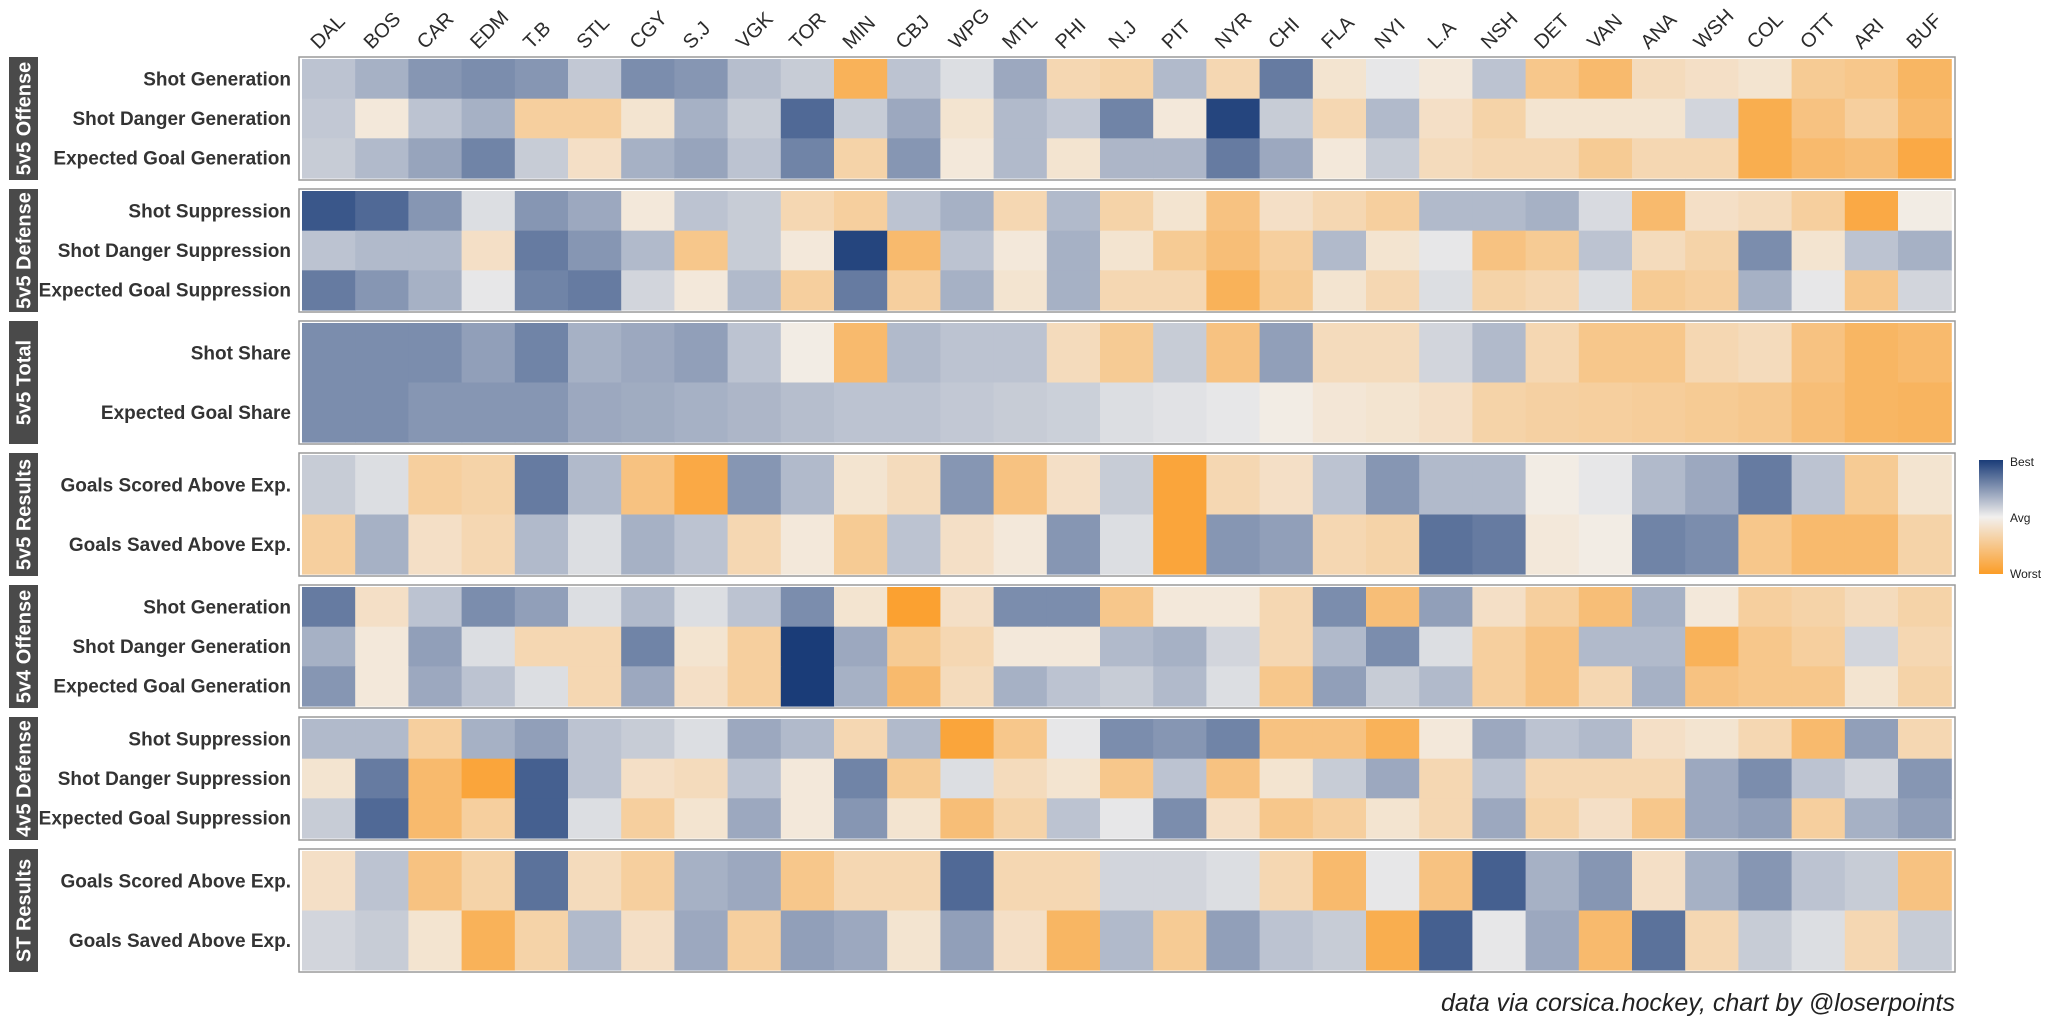  I want to click on row-label: Expected Goal Share, so click(196, 413).